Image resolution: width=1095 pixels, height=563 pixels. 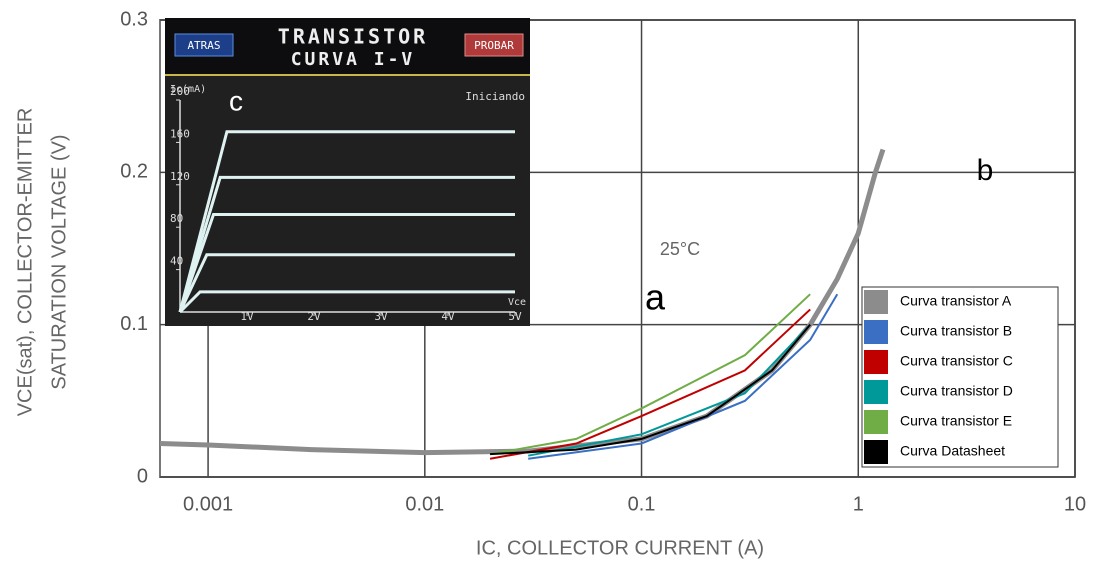 I want to click on x-axis-label: IC, COLLECTOR CURRENT (A), so click(x=620, y=548).